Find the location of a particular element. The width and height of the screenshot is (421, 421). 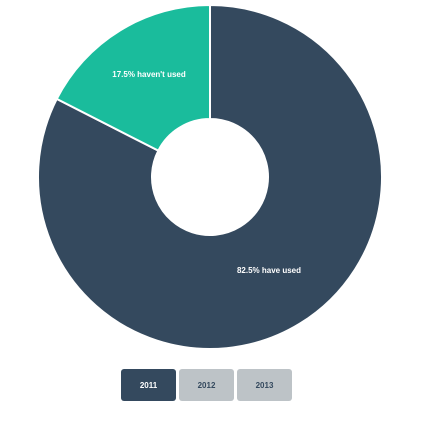

year-tabs: 2011 2012 2013 is located at coordinates (206, 385).